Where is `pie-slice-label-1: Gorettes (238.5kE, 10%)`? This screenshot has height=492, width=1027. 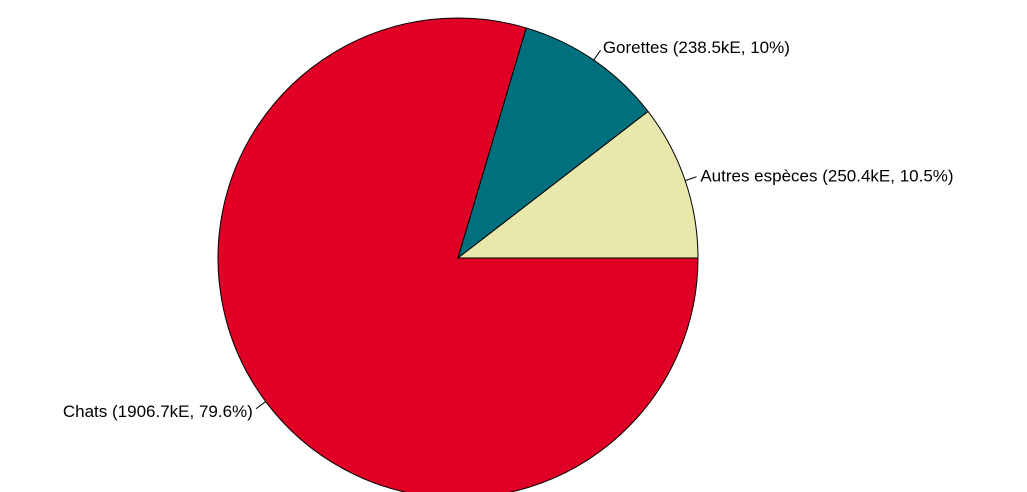 pie-slice-label-1: Gorettes (238.5kE, 10%) is located at coordinates (696, 47).